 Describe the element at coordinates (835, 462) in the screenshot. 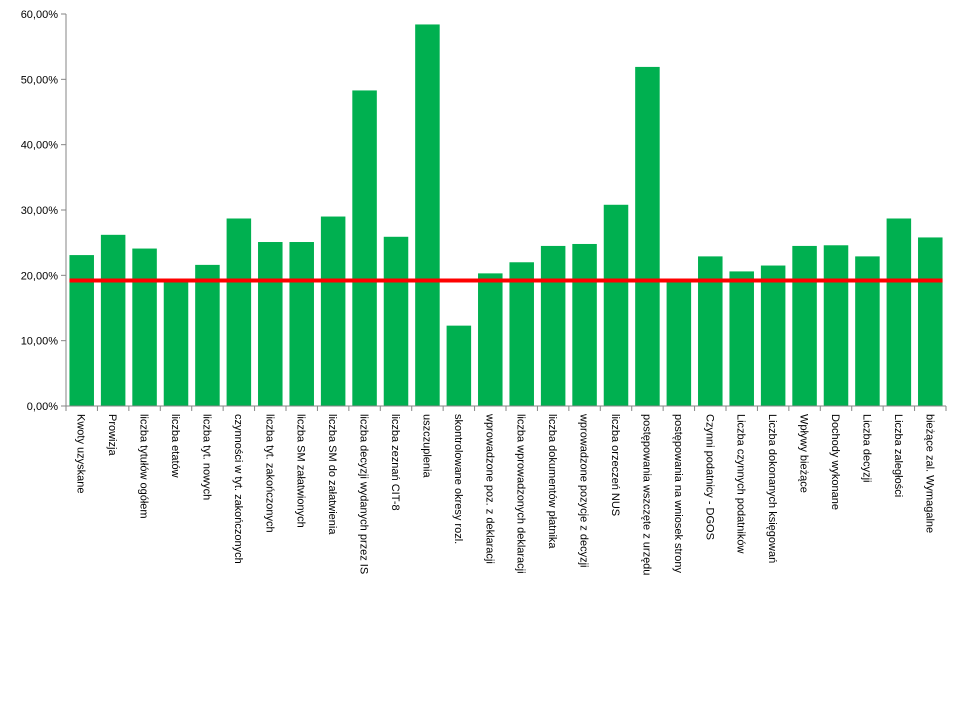

I see `x-tick-label: Dochody wykonane` at that location.